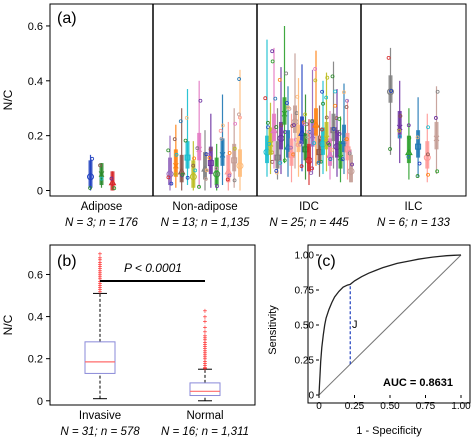  Describe the element at coordinates (355, 325) in the screenshot. I see `panel-c-j-label: J` at that location.